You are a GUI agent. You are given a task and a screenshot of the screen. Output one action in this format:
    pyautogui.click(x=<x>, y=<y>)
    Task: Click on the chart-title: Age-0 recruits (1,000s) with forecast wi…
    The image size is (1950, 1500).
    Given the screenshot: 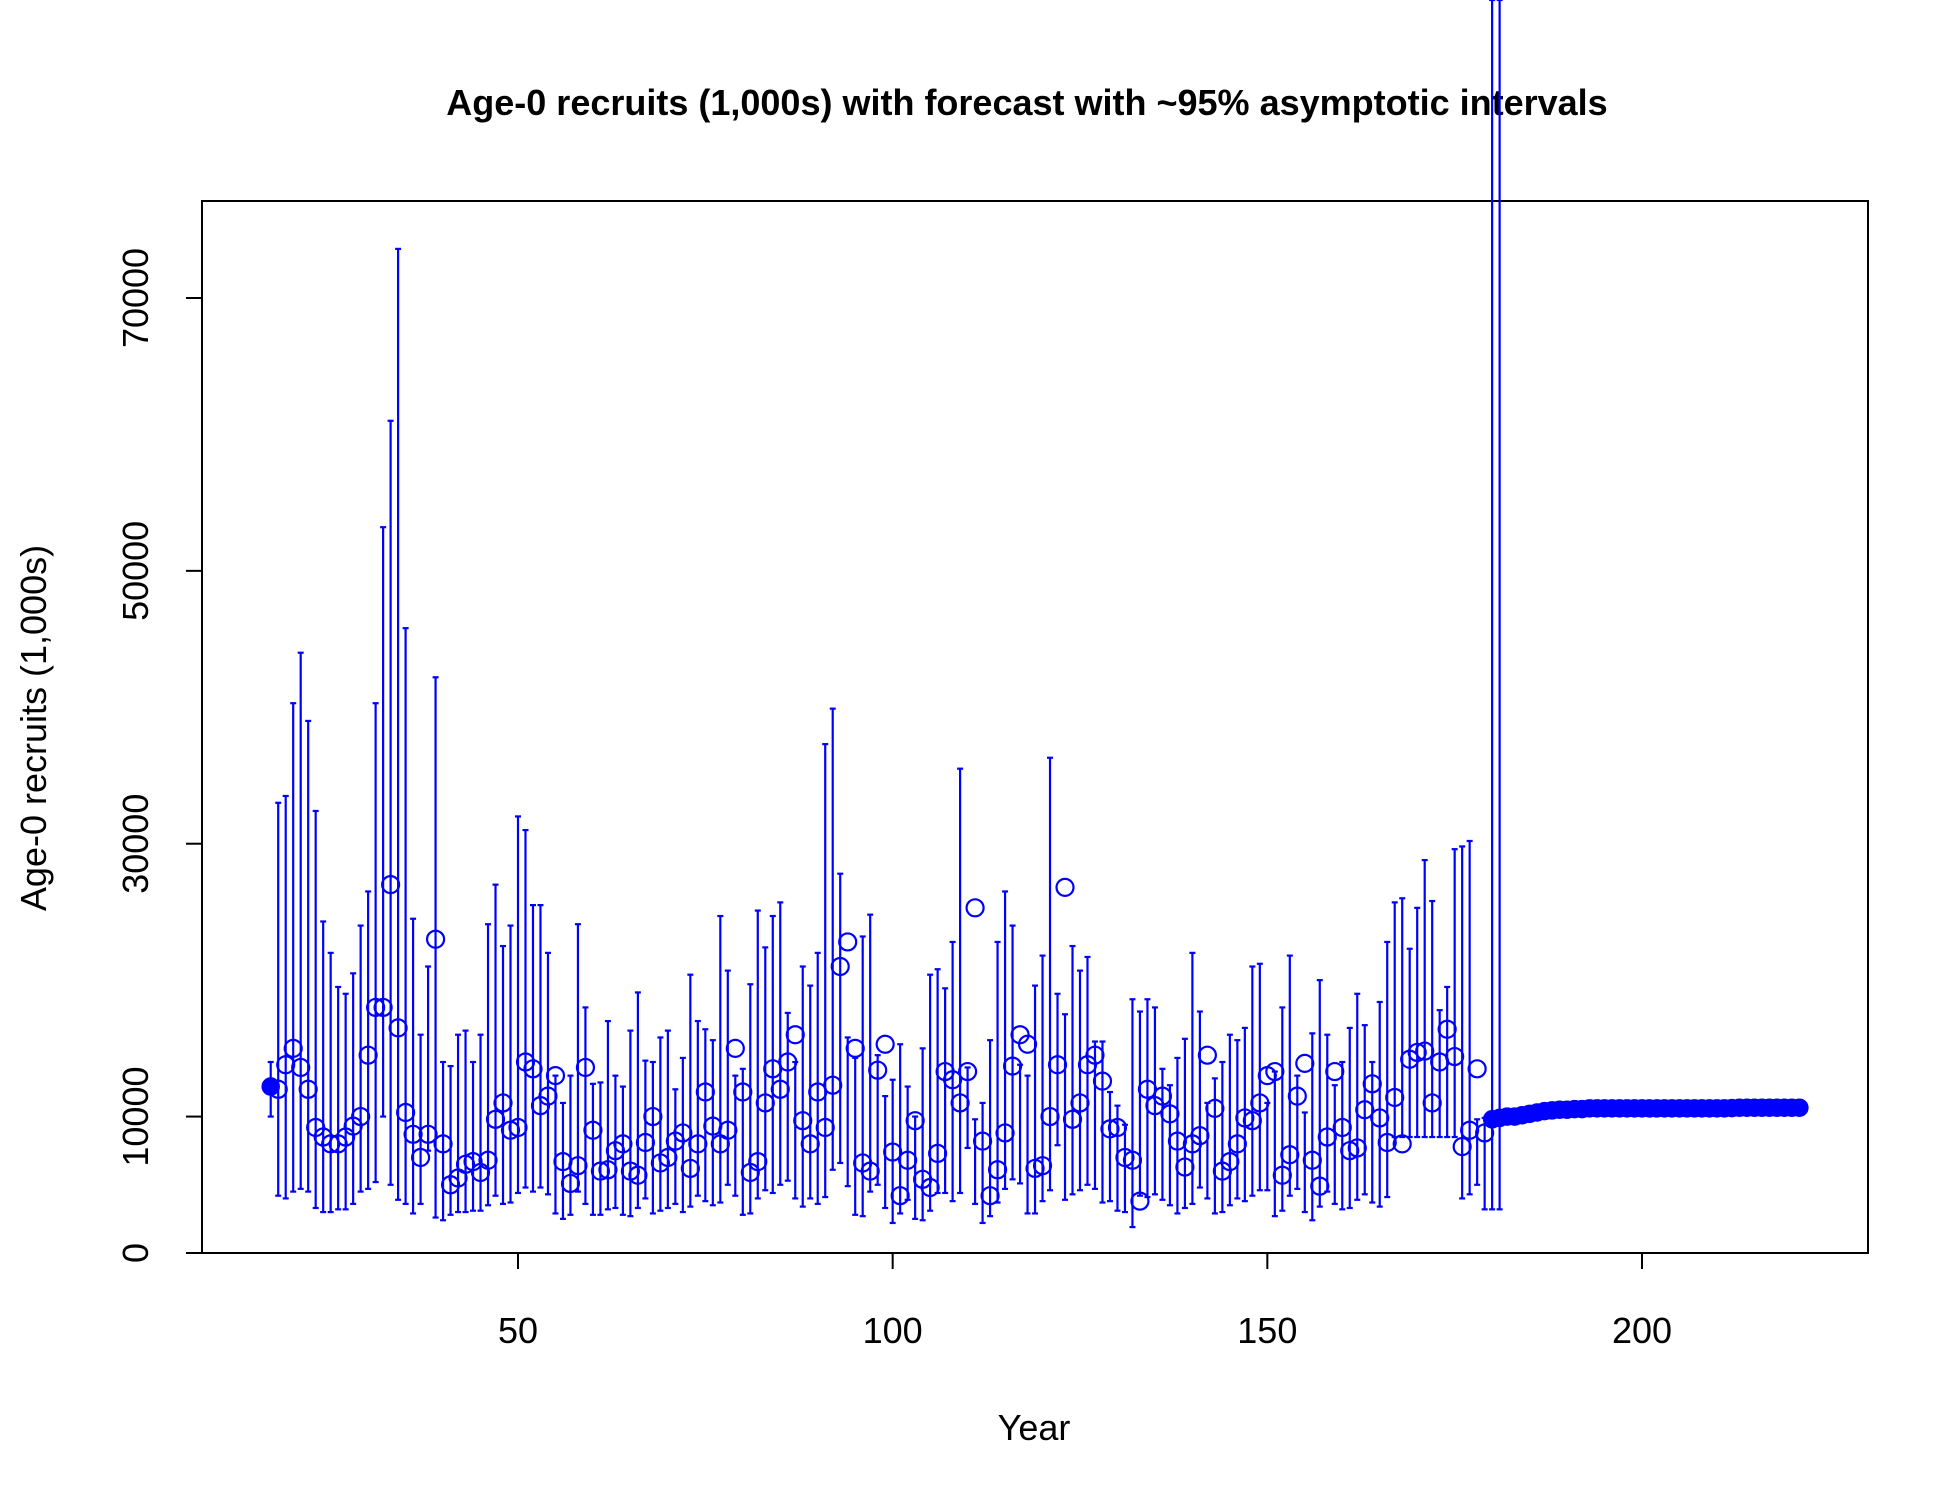 What is the action you would take?
    pyautogui.click(x=1026, y=102)
    